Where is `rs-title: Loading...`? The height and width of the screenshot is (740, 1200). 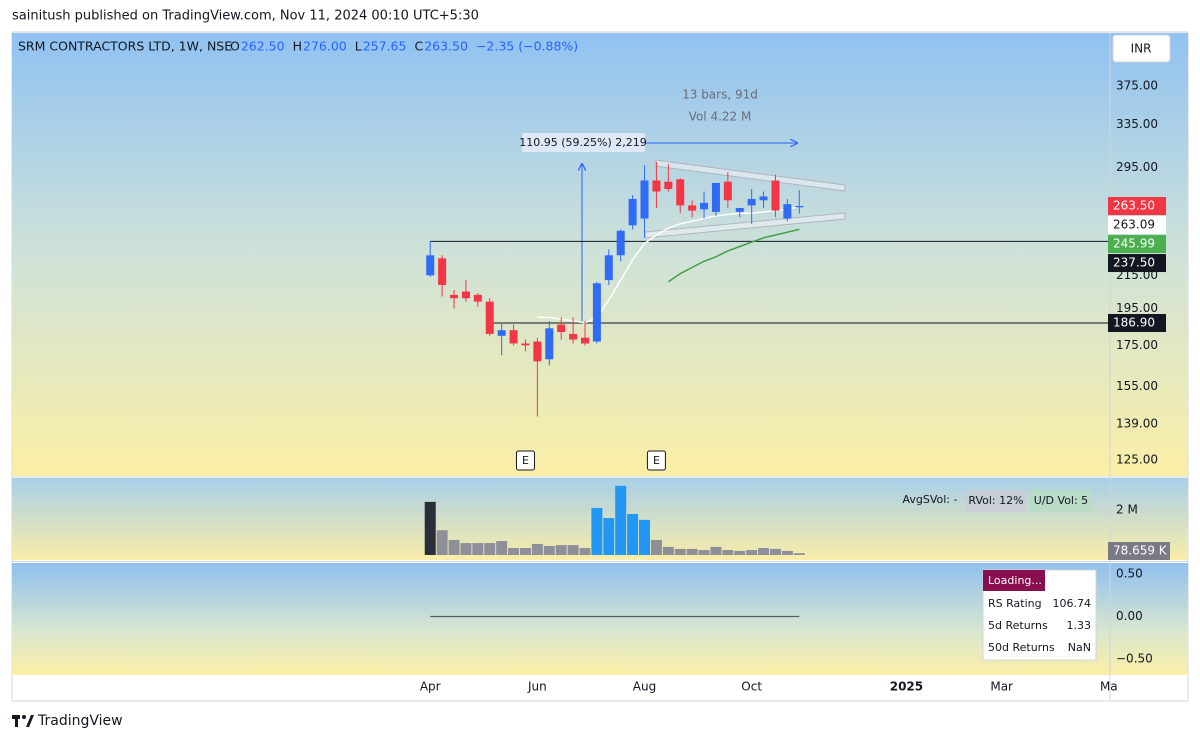 rs-title: Loading... is located at coordinates (1015, 580).